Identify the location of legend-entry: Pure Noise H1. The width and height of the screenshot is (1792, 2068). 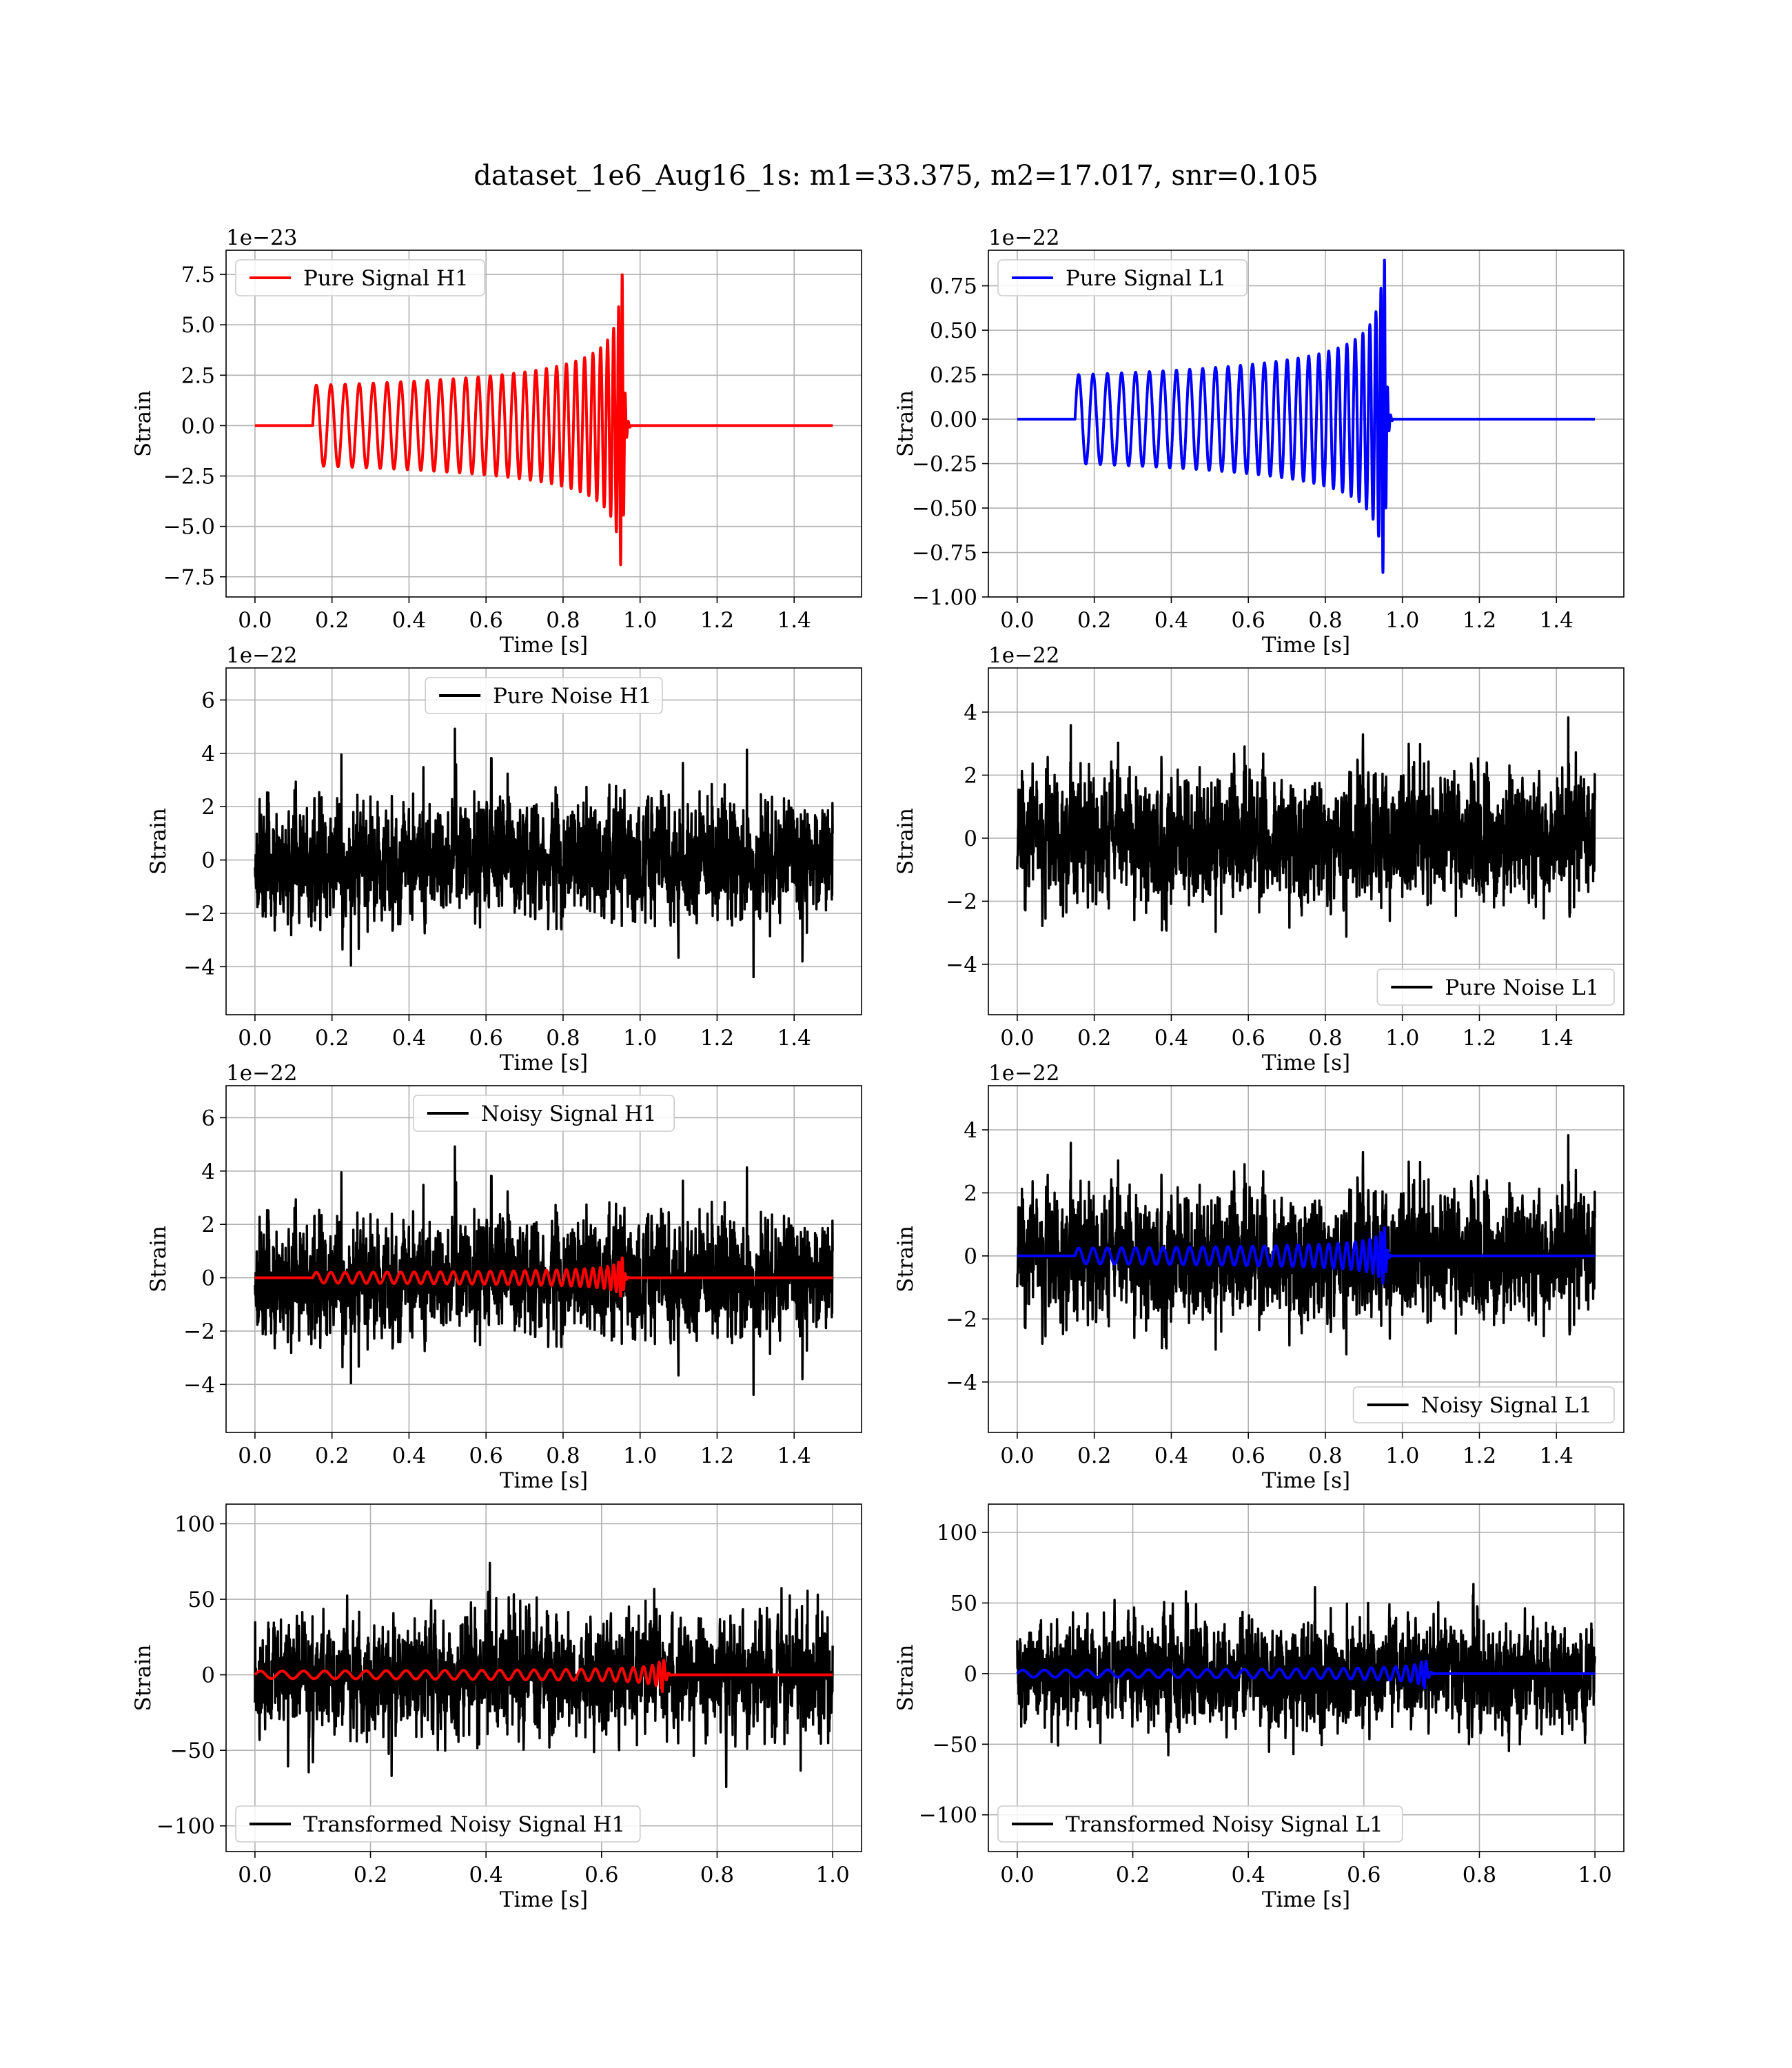
(572, 696).